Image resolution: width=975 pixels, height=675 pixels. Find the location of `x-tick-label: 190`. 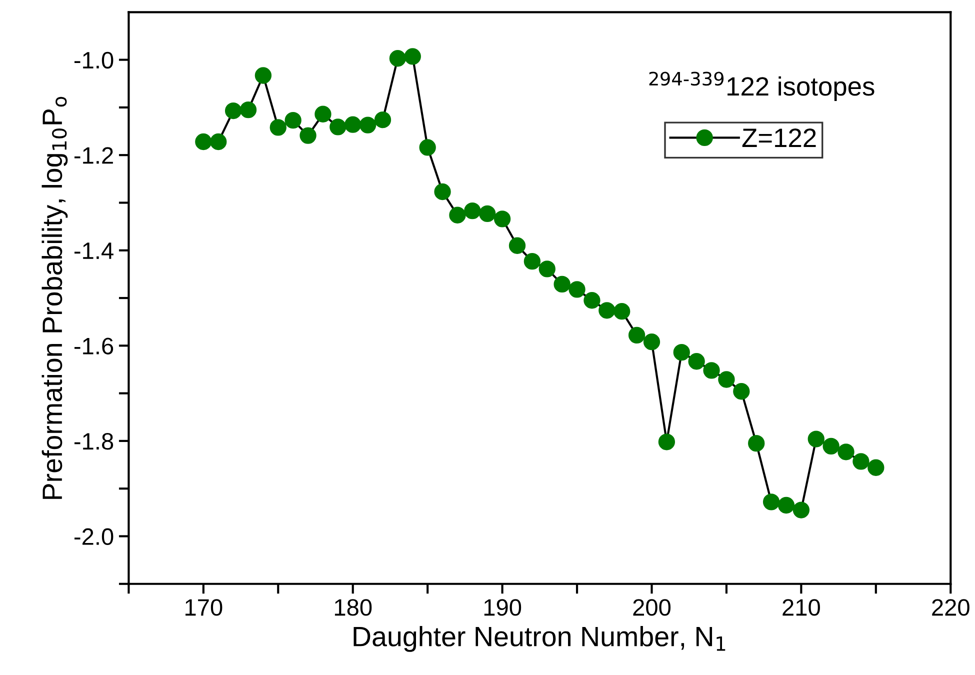

x-tick-label: 190 is located at coordinates (503, 607).